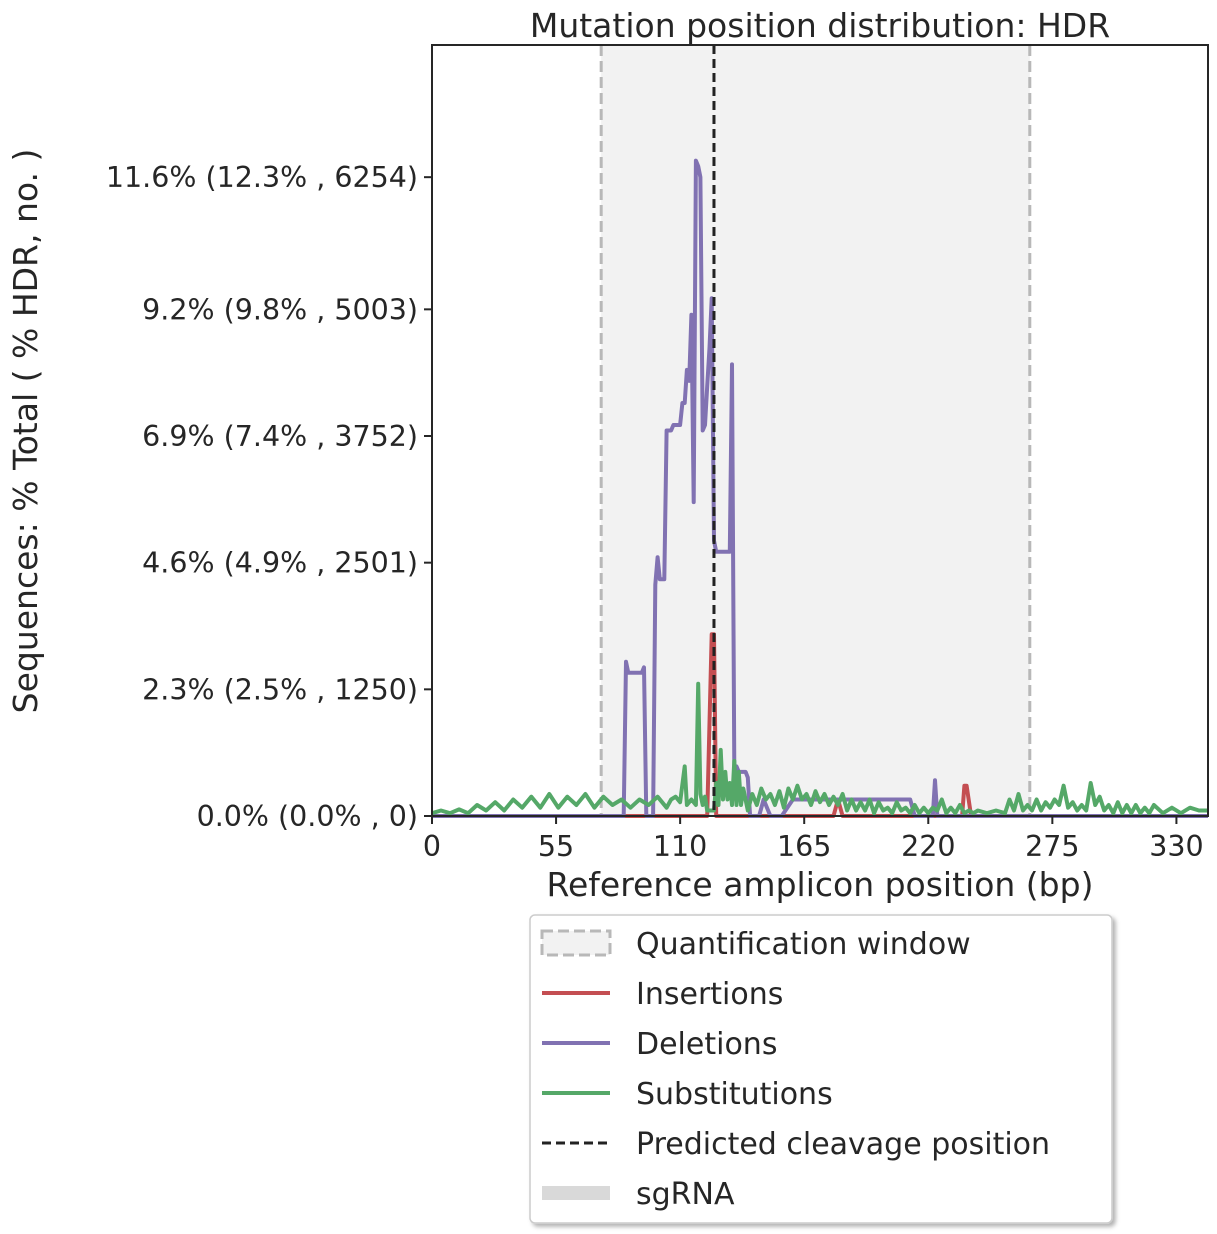  What do you see at coordinates (734, 1094) in the screenshot?
I see `legend-label: Substitutions` at bounding box center [734, 1094].